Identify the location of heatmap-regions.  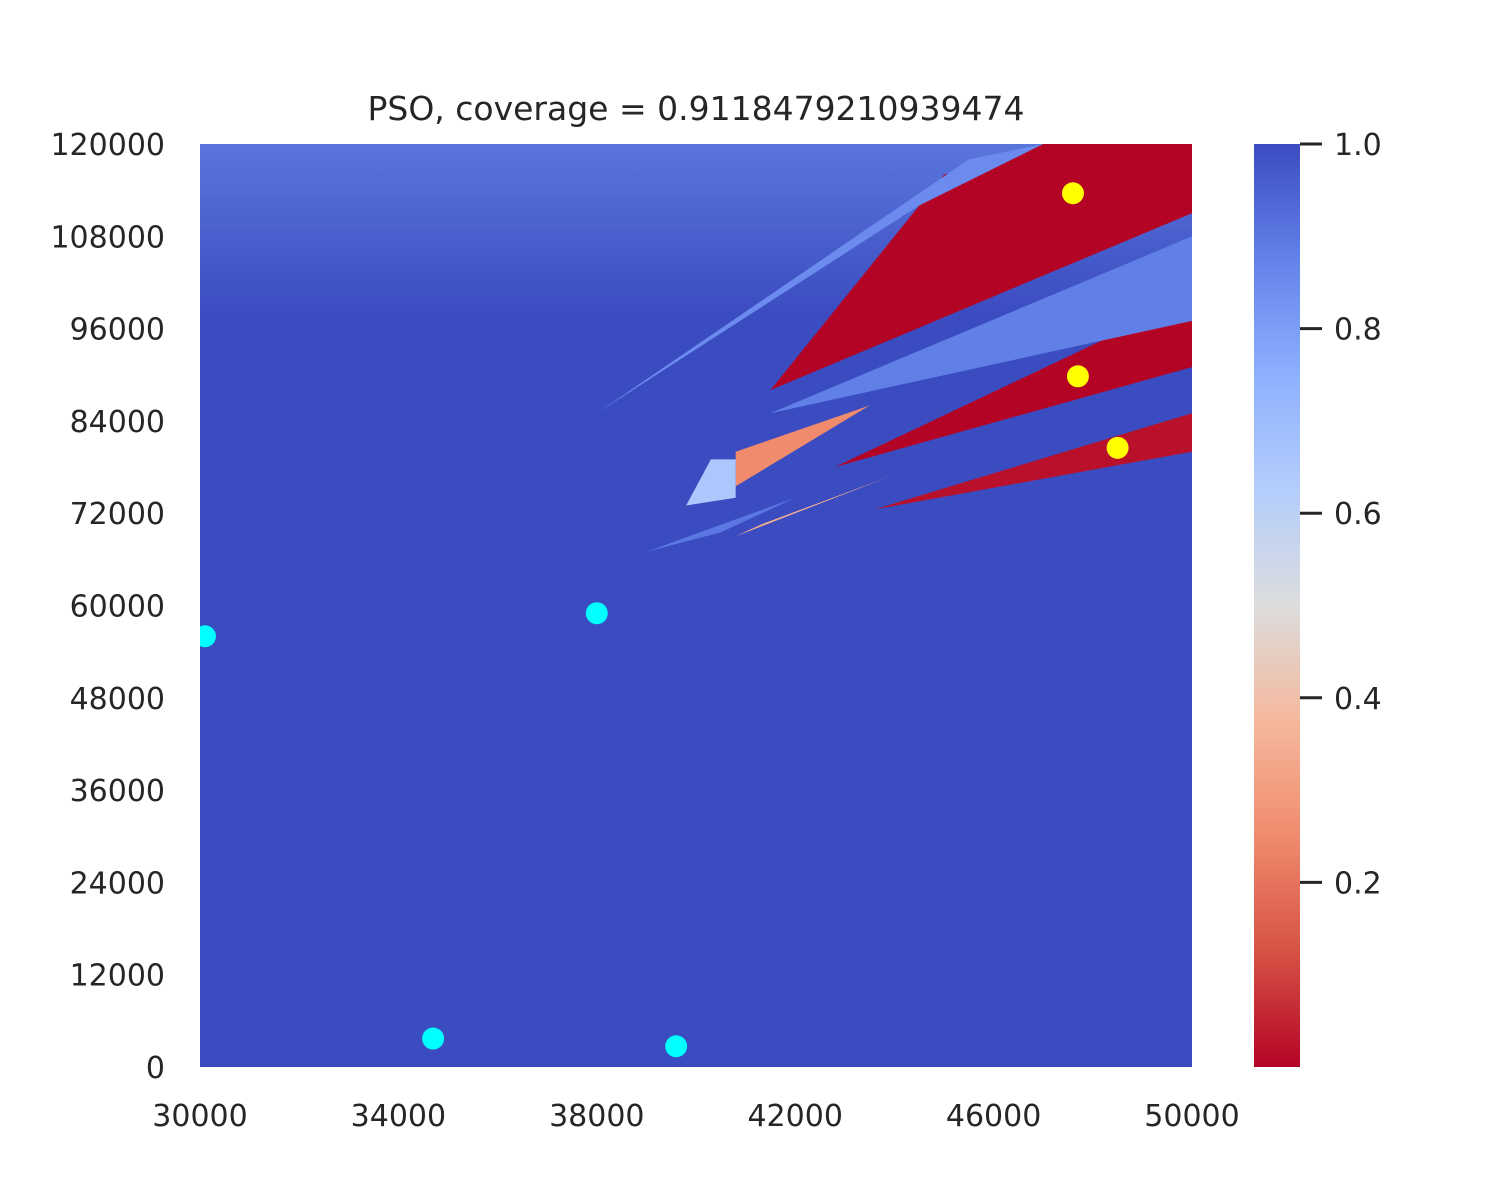
(894, 348).